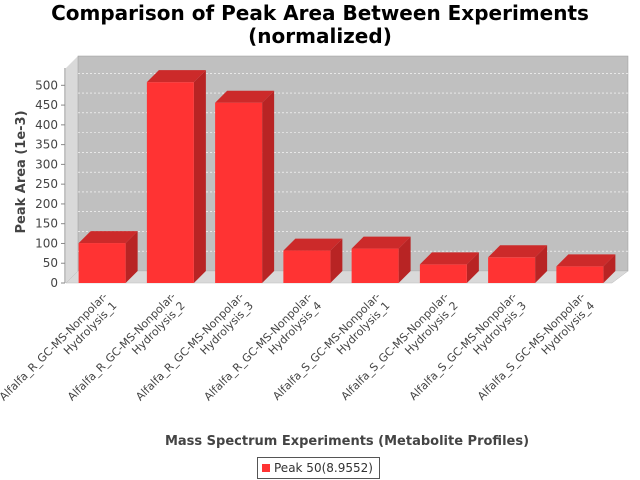  What do you see at coordinates (46, 204) in the screenshot?
I see `y-tick-label: 200` at bounding box center [46, 204].